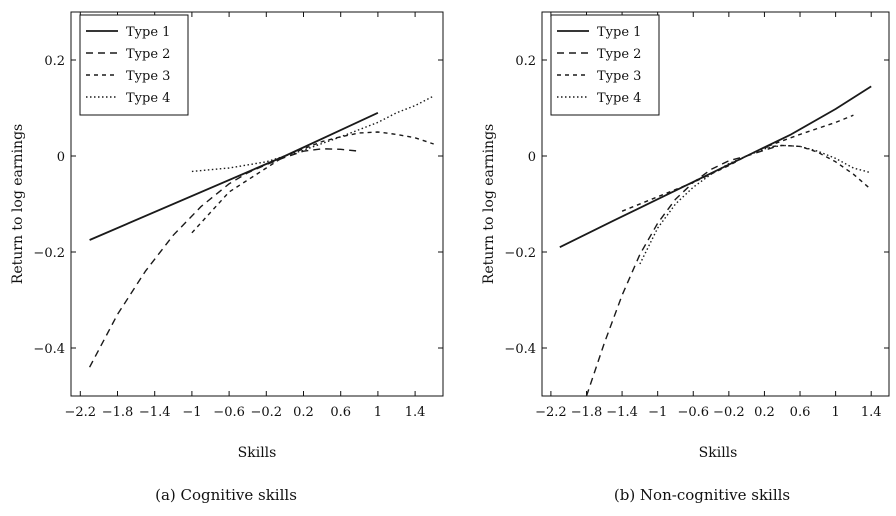 This screenshot has width=896, height=516. Describe the element at coordinates (818, 167) in the screenshot. I see `series-line-type-3-branch` at that location.